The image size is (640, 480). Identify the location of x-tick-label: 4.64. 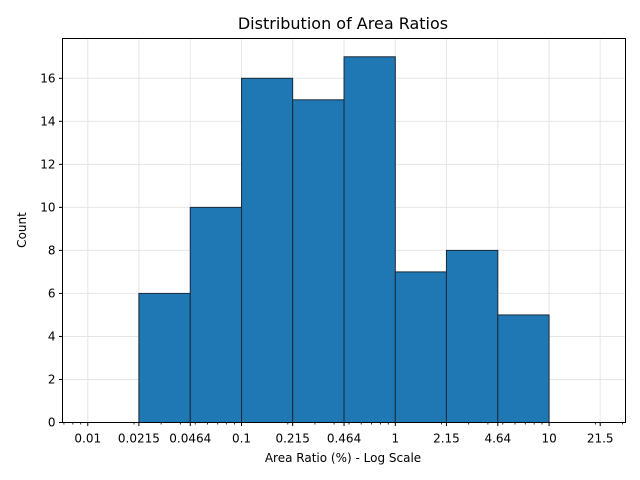
(497, 439).